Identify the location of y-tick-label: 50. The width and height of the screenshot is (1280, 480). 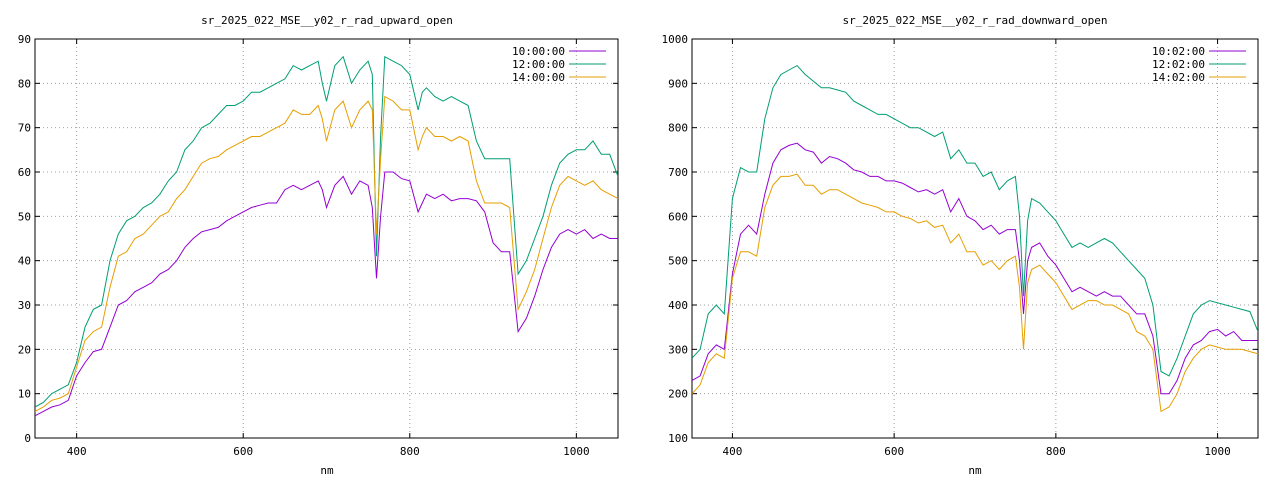
(24, 216).